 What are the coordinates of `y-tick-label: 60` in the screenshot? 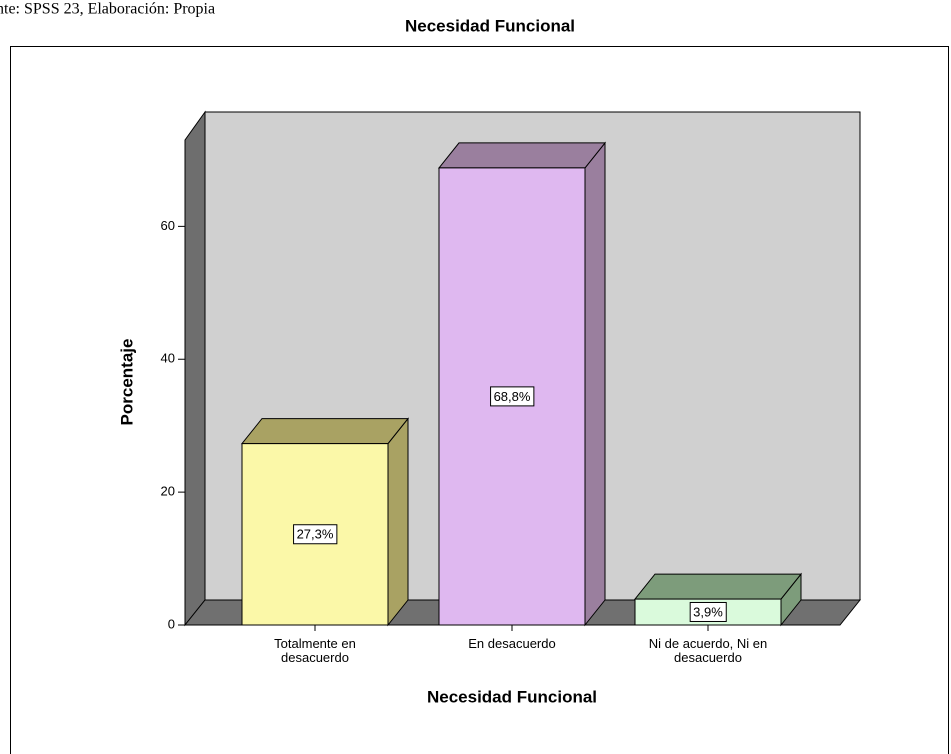 It's located at (168, 225).